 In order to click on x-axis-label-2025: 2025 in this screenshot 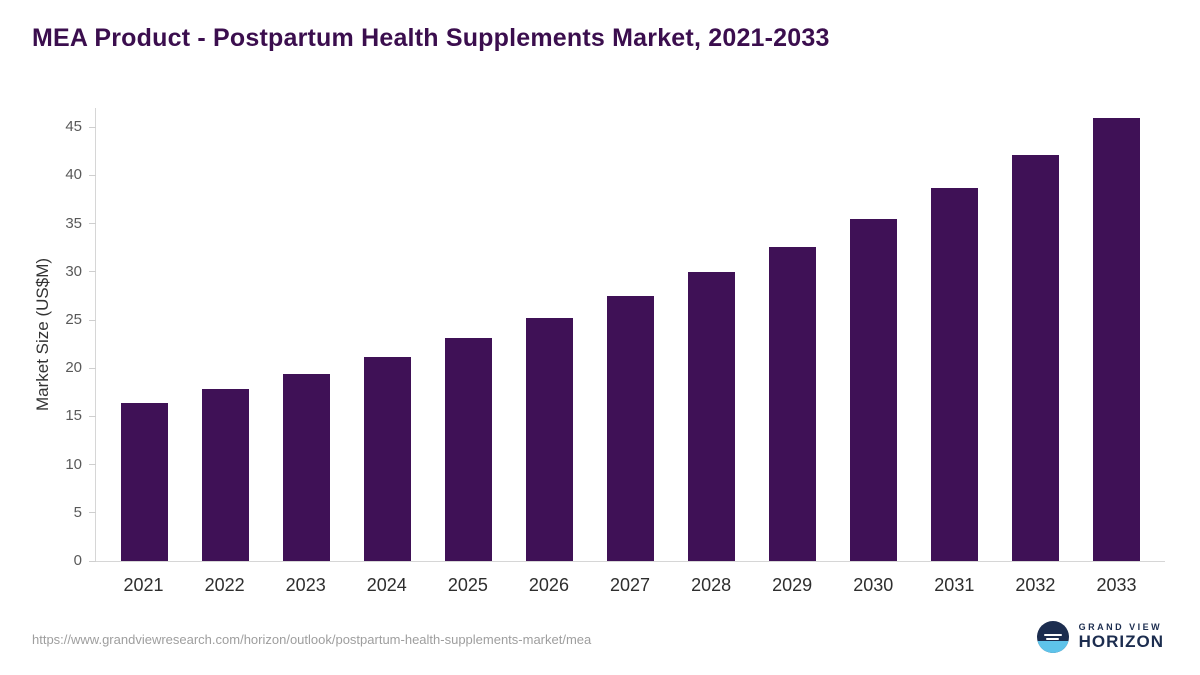, I will do `click(467, 585)`.